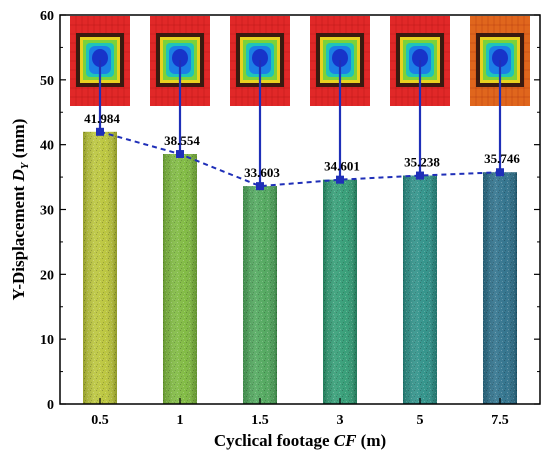 The image size is (550, 454). What do you see at coordinates (500, 420) in the screenshot?
I see `x-tick-label: 7.5` at bounding box center [500, 420].